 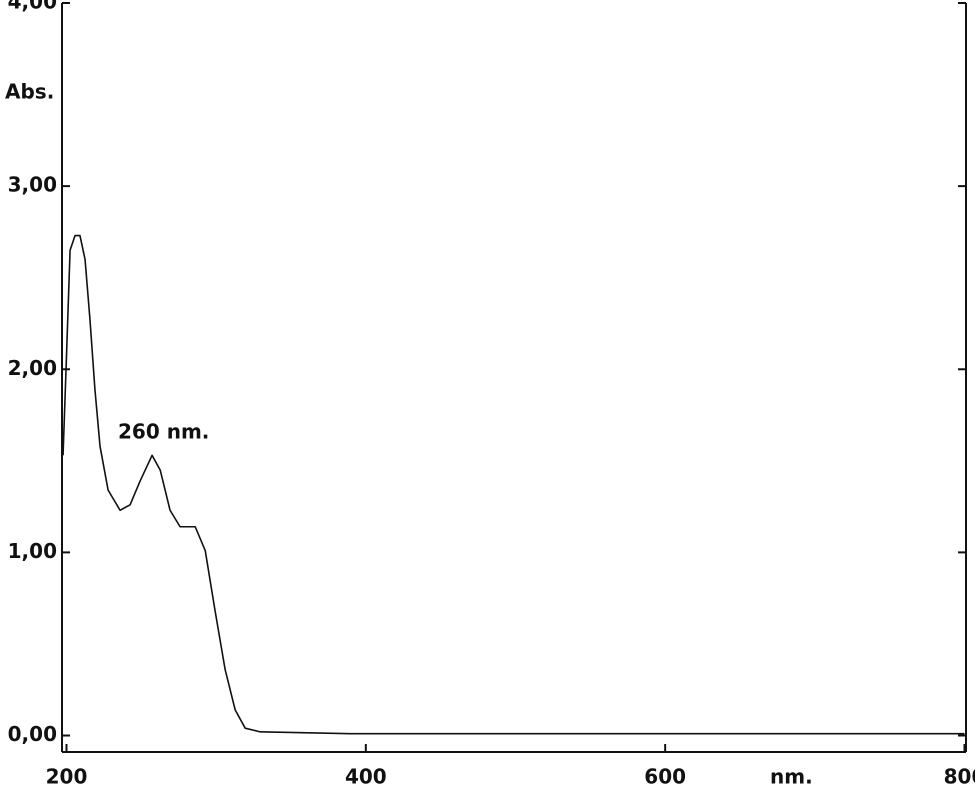 I want to click on annotation: 260 nm., so click(x=163, y=432).